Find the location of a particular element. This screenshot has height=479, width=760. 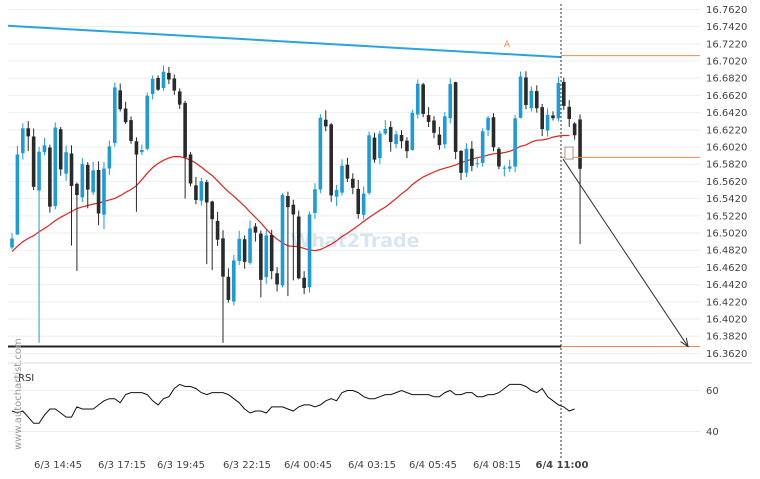

projection-arrow is located at coordinates (625, 252).